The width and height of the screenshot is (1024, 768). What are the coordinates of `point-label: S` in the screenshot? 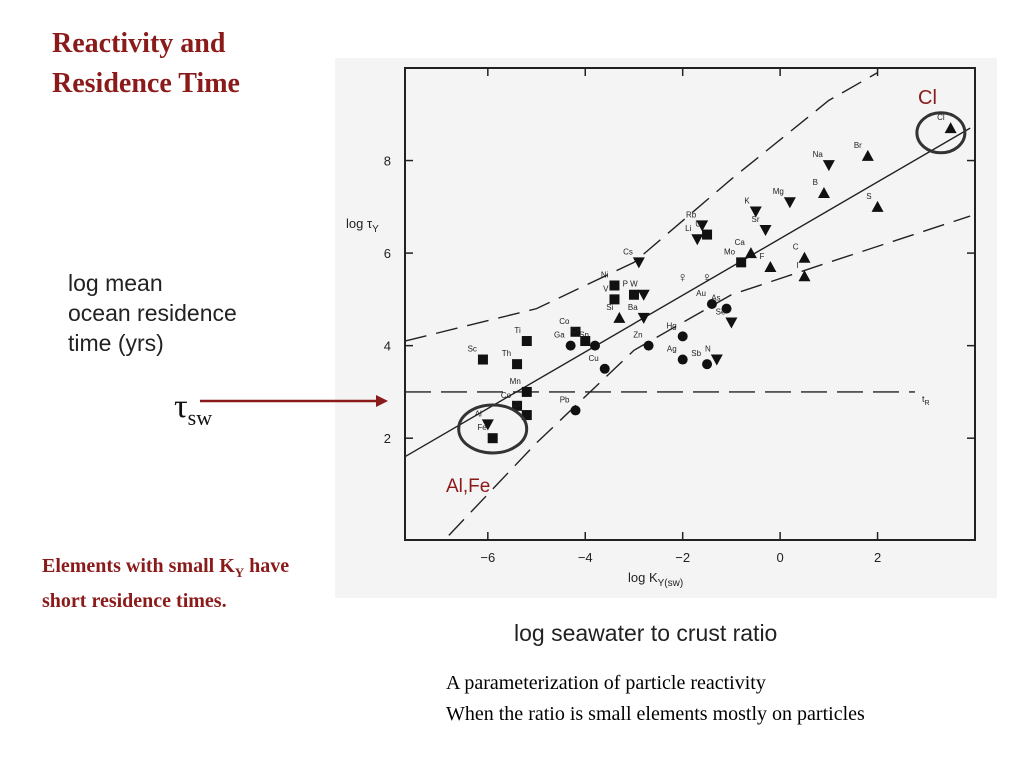 It's located at (868, 196).